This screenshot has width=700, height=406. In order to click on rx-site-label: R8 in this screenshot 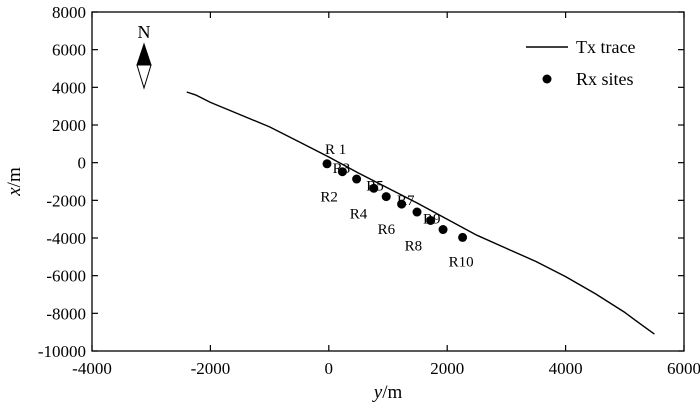, I will do `click(414, 246)`.